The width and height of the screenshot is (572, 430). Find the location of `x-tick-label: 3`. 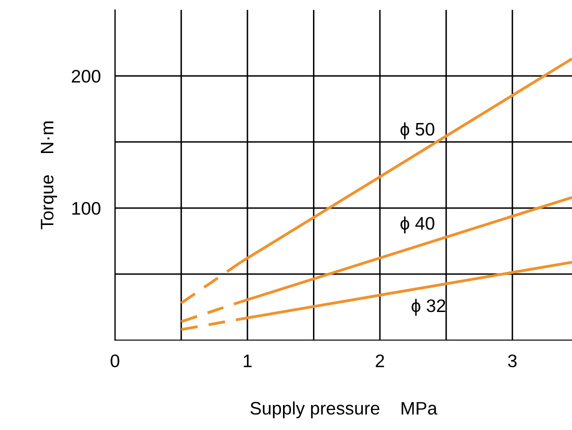

x-tick-label: 3 is located at coordinates (512, 361).